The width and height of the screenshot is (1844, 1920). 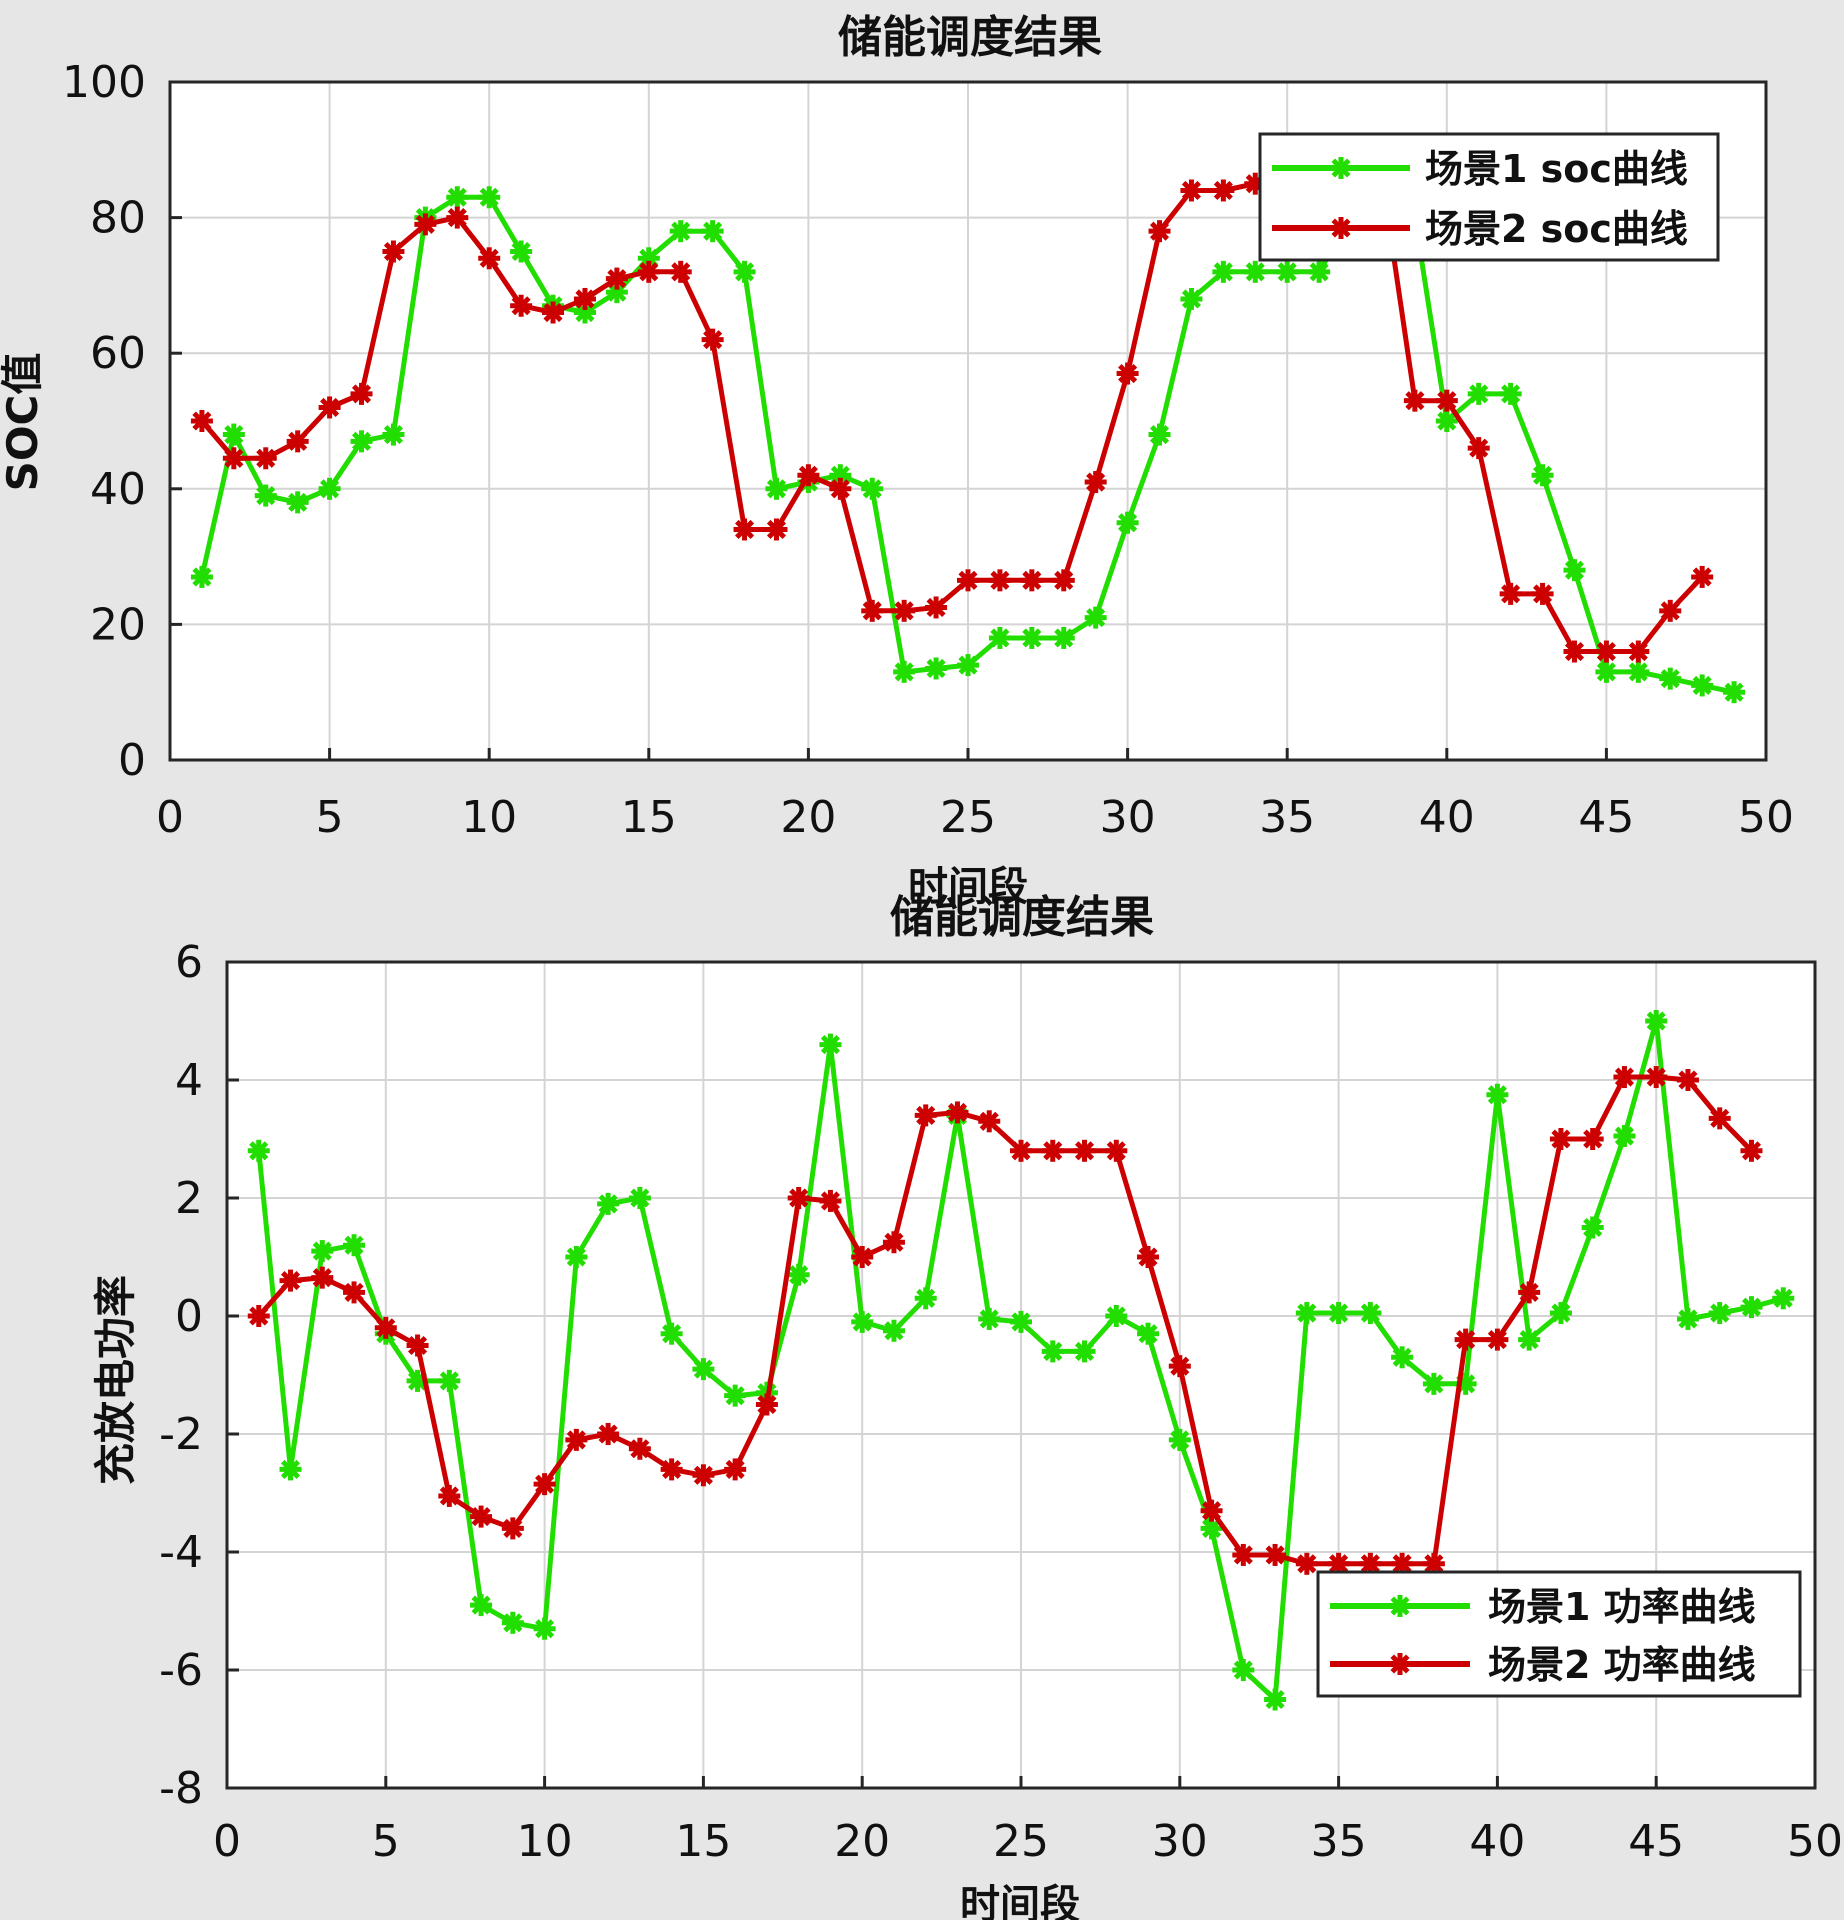 I want to click on power-y-tick-labels: -8 -6 -4 -2 0 2 4 6, so click(x=181, y=1375).